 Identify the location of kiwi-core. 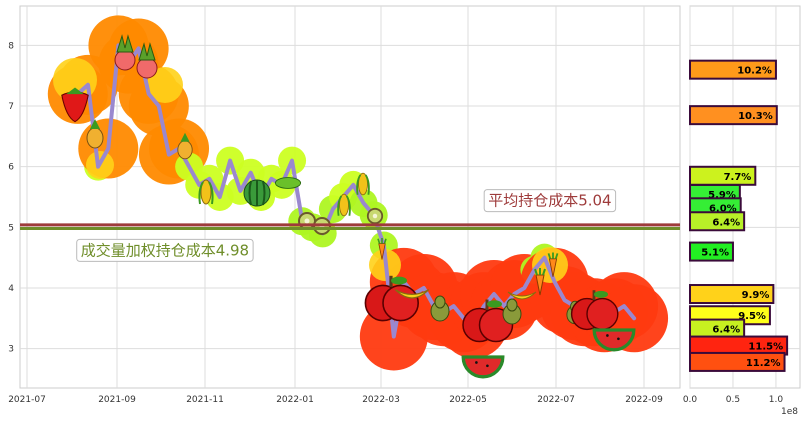
(375, 216).